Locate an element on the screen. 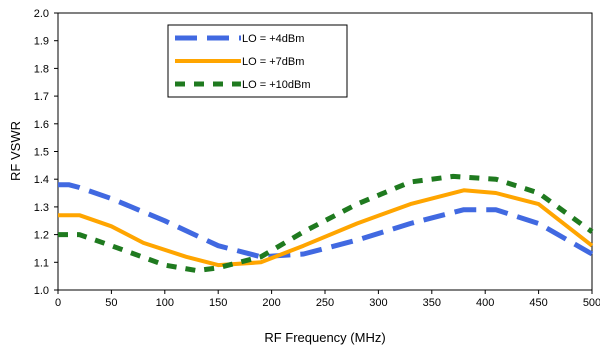  x-tick-label: 100 is located at coordinates (165, 303).